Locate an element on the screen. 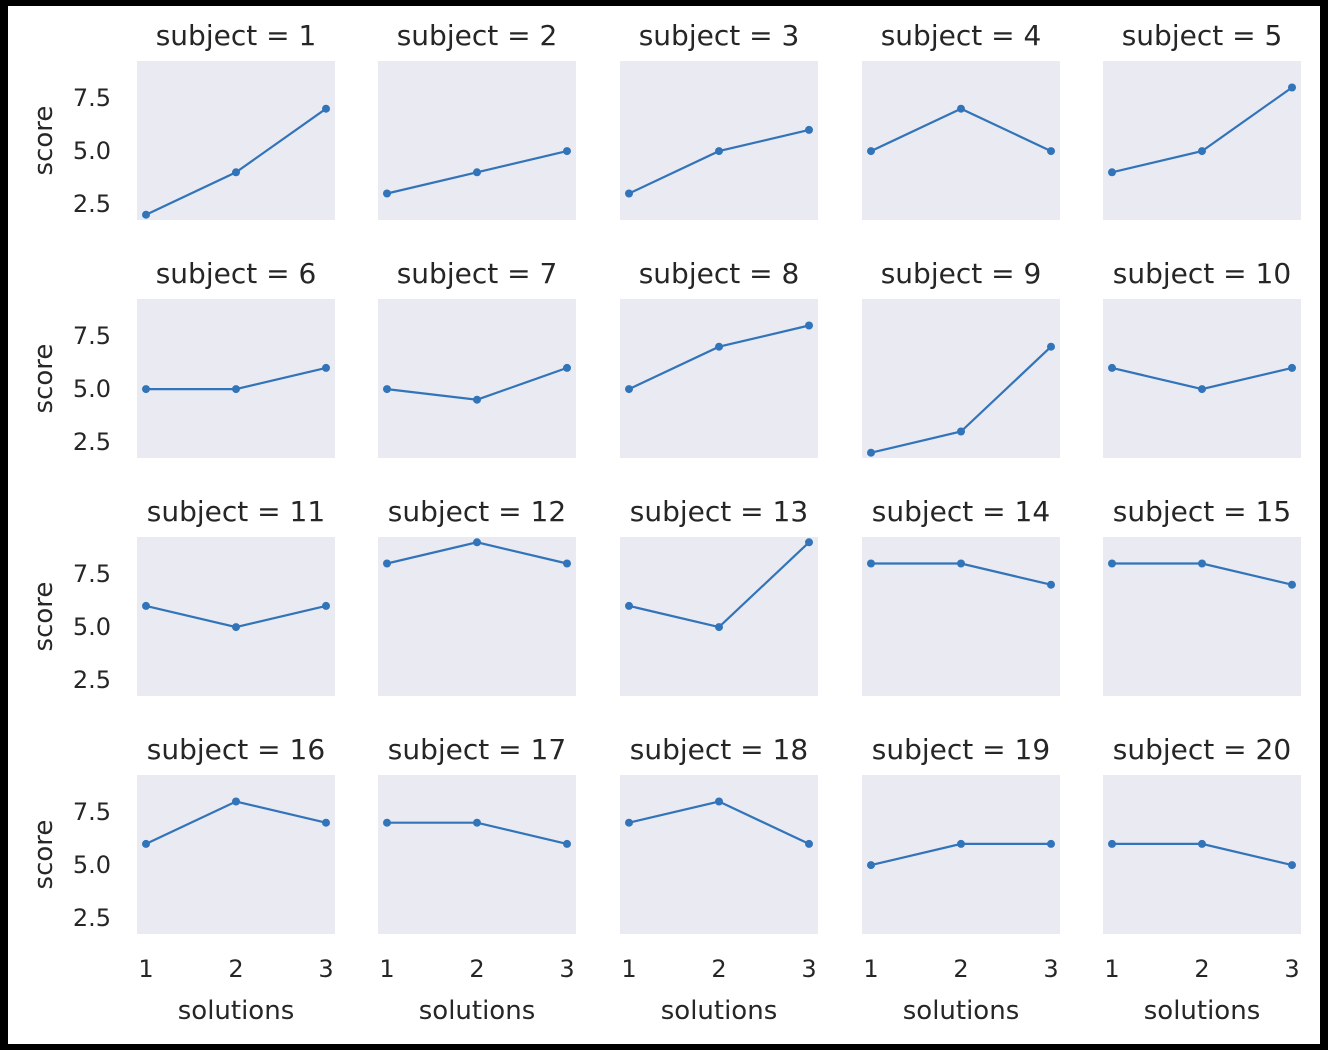 Image resolution: width=1328 pixels, height=1050 pixels. subplot-9: subject = 9 is located at coordinates (961, 357).